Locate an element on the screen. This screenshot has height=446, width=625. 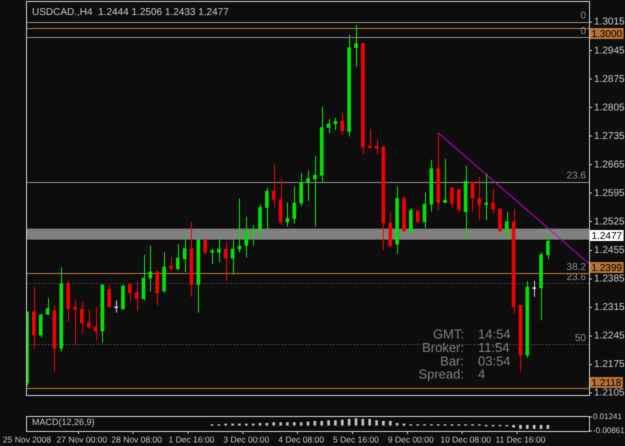
x-tick-label: 28 Nov 08:00 is located at coordinates (136, 439).